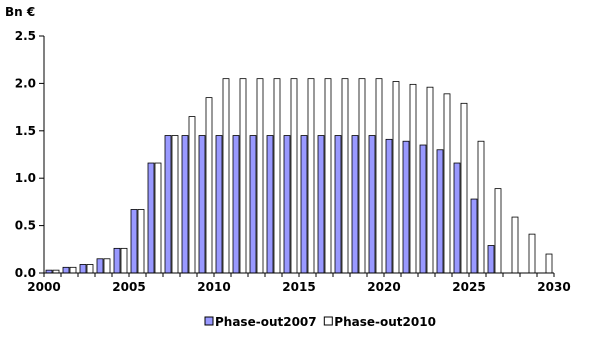 The width and height of the screenshot is (590, 342). I want to click on bar-phase-out2010-2009, so click(209, 185).